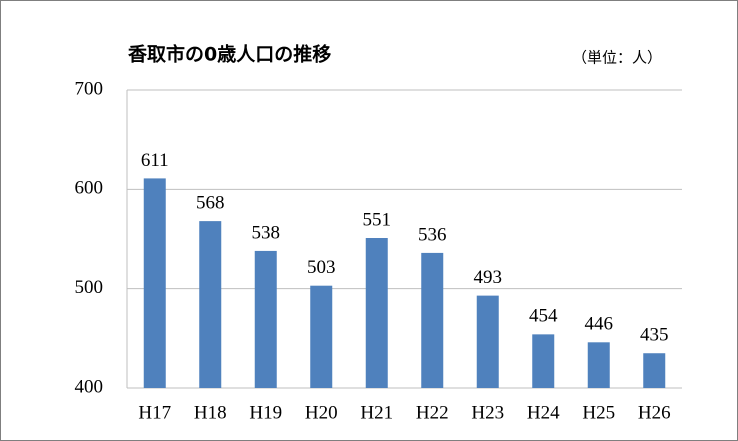 This screenshot has width=738, height=441. I want to click on y-tick-label: 400, so click(89, 386).